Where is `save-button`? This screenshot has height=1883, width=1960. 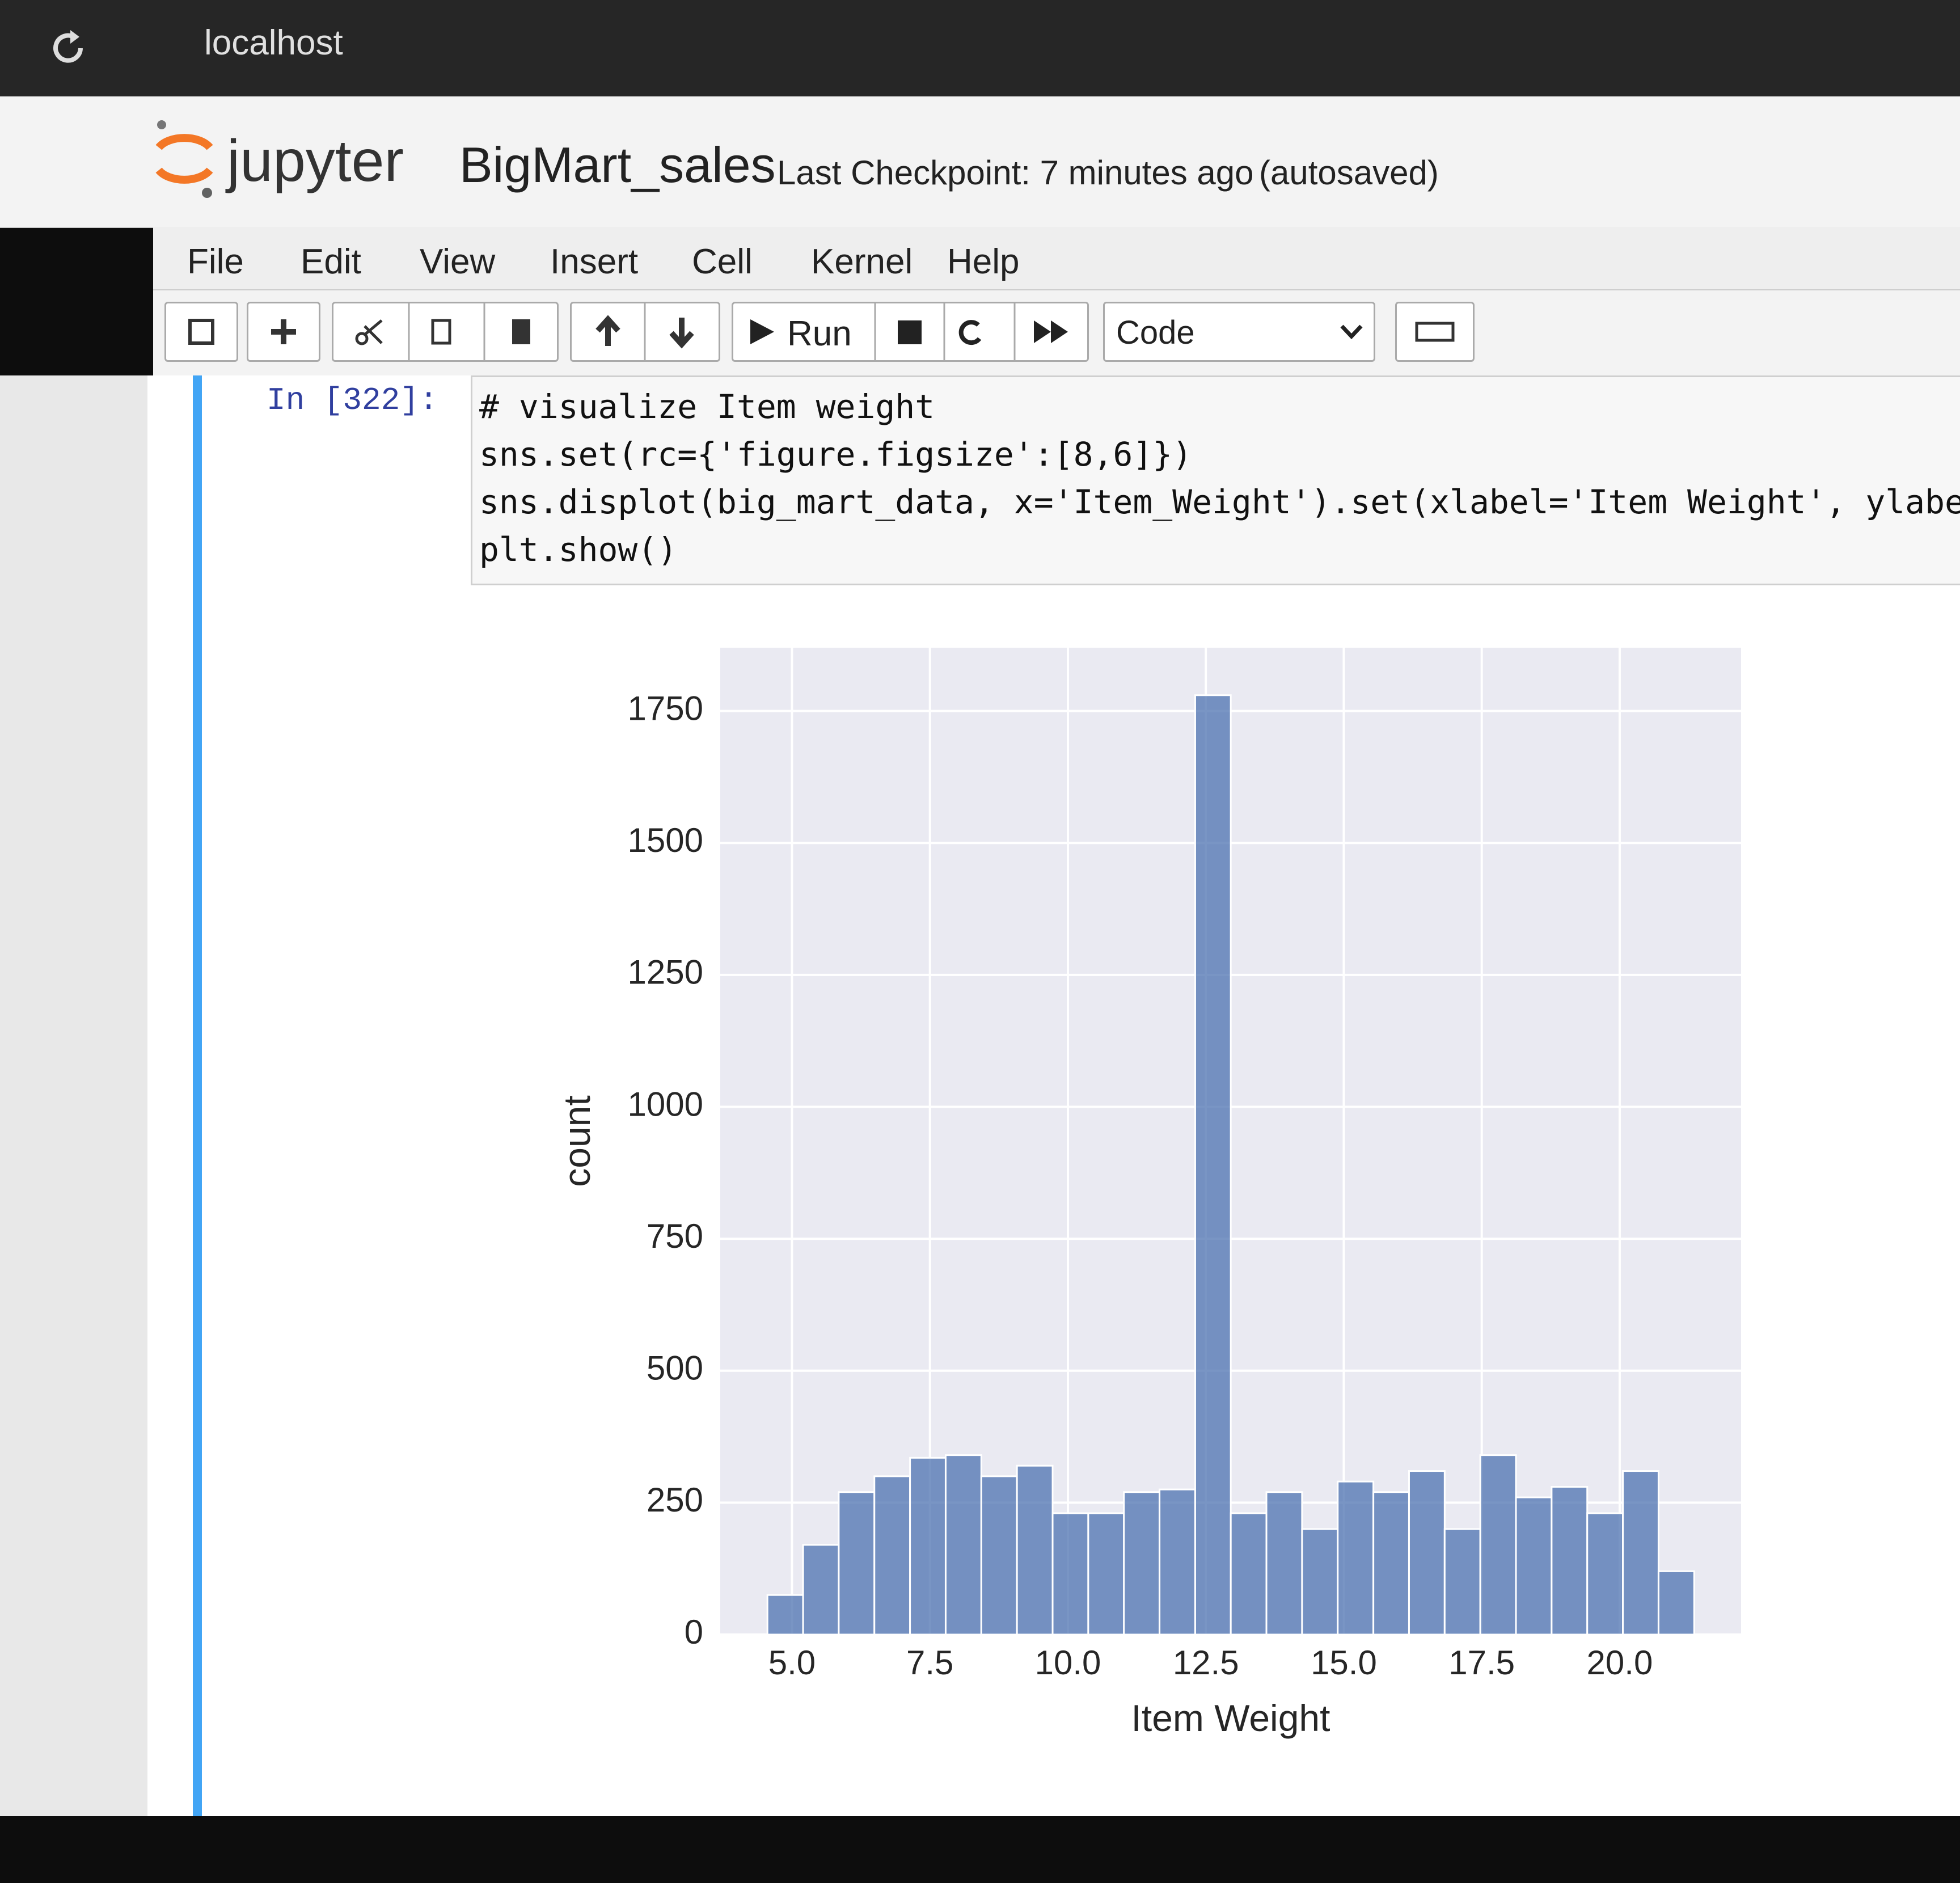 save-button is located at coordinates (201, 332).